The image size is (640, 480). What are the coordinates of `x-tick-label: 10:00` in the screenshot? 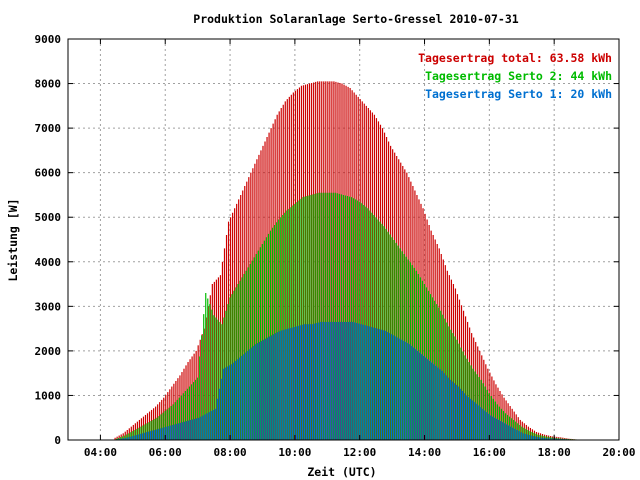 It's located at (294, 452).